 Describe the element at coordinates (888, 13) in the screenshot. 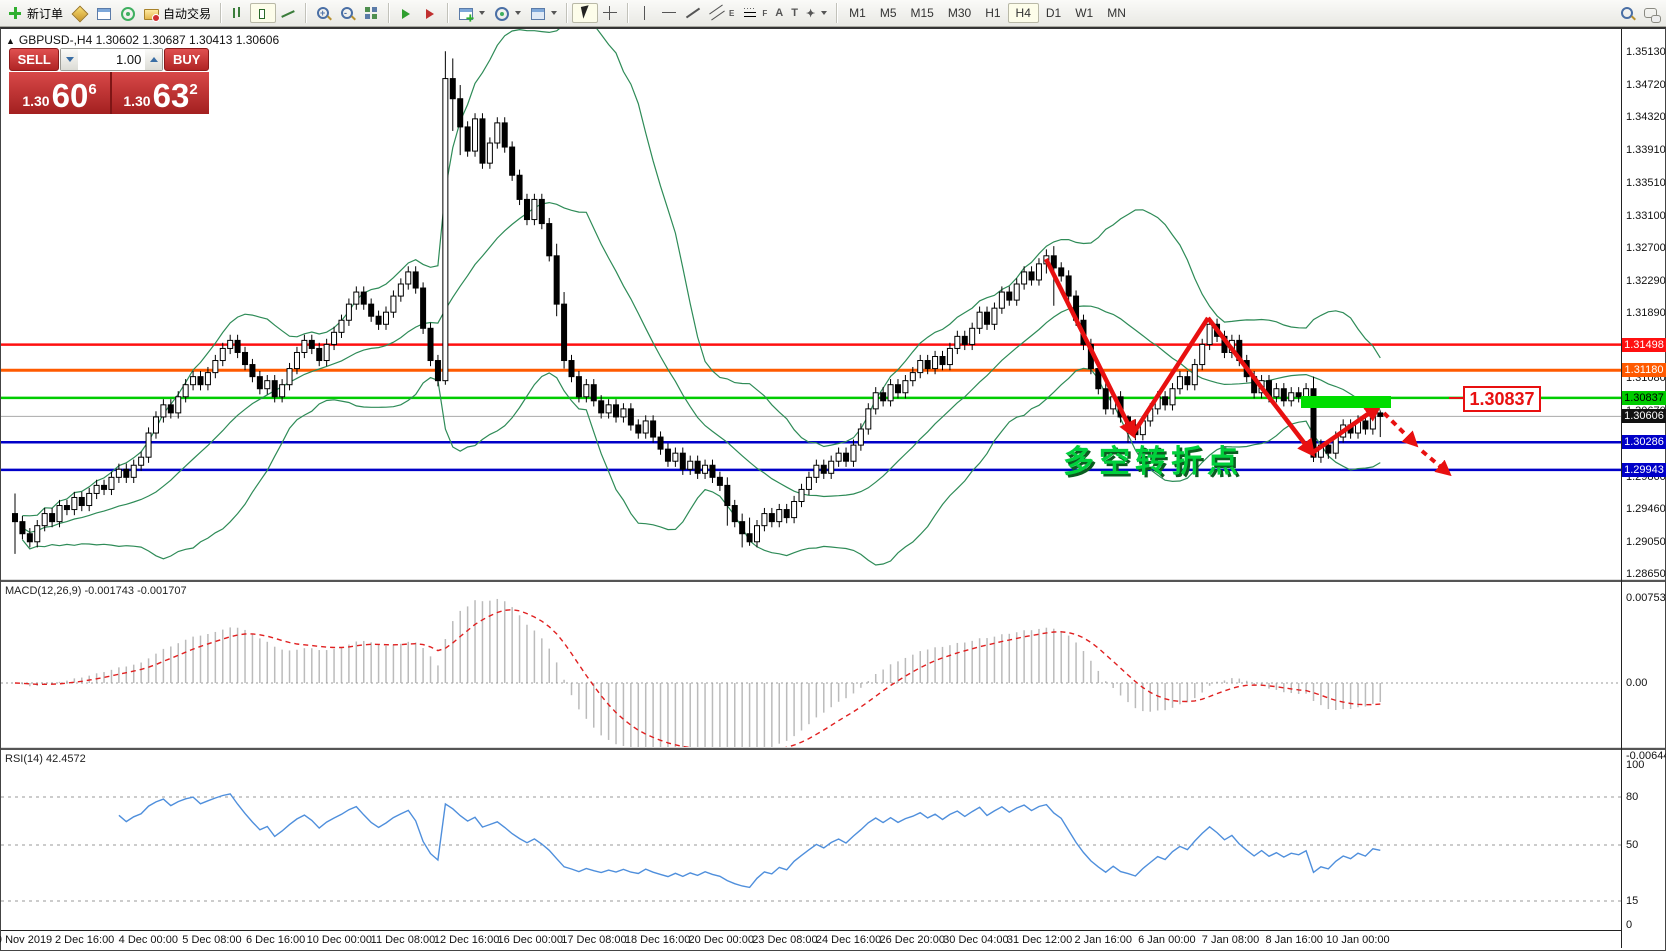

I see `timeframe-button-M5: M5` at that location.